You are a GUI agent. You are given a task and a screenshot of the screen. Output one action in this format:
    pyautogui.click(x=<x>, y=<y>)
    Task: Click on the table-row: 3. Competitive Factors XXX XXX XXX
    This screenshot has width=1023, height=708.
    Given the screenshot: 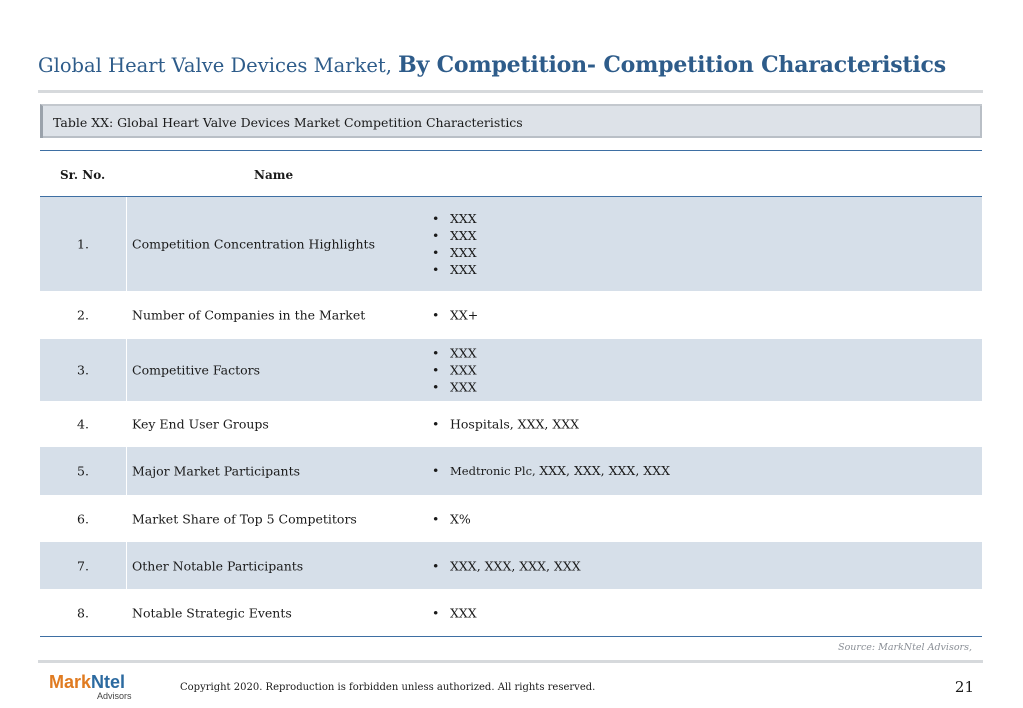 What is the action you would take?
    pyautogui.click(x=511, y=370)
    